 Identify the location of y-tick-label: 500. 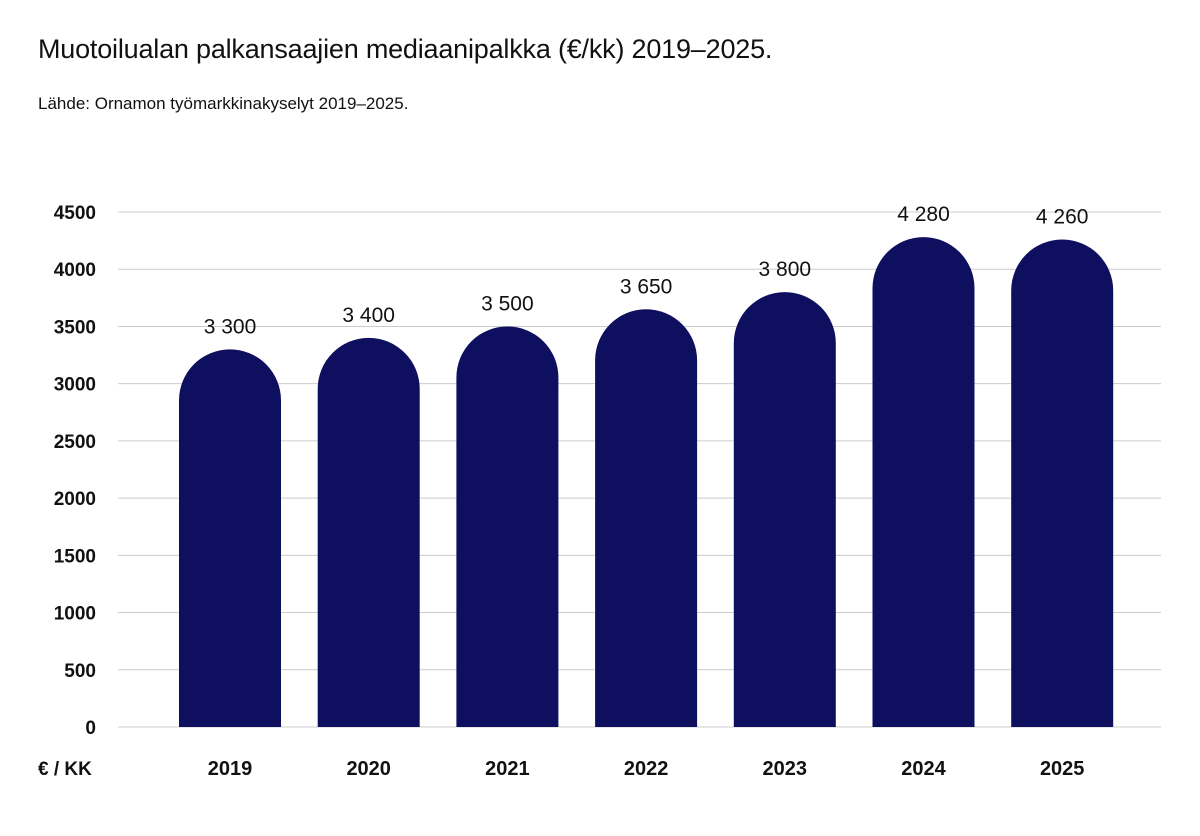
(80, 671).